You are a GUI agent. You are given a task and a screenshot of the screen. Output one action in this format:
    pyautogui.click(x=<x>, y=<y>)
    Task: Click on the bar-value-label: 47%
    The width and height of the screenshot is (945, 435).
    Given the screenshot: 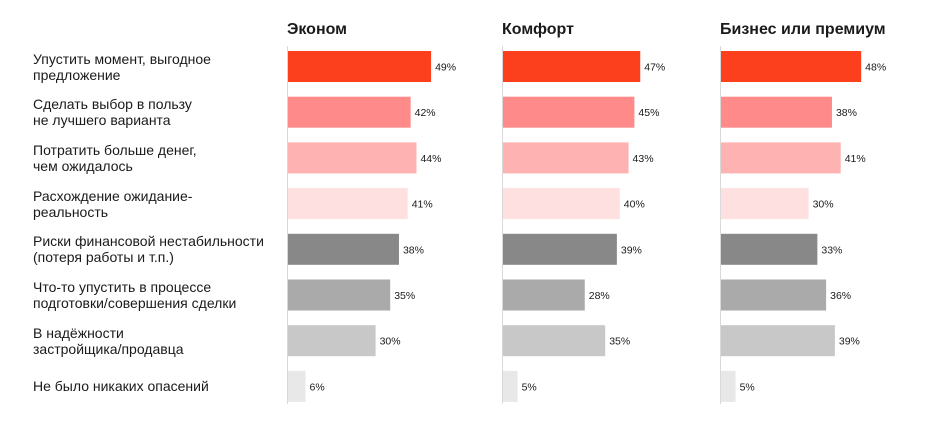 What is the action you would take?
    pyautogui.click(x=654, y=68)
    